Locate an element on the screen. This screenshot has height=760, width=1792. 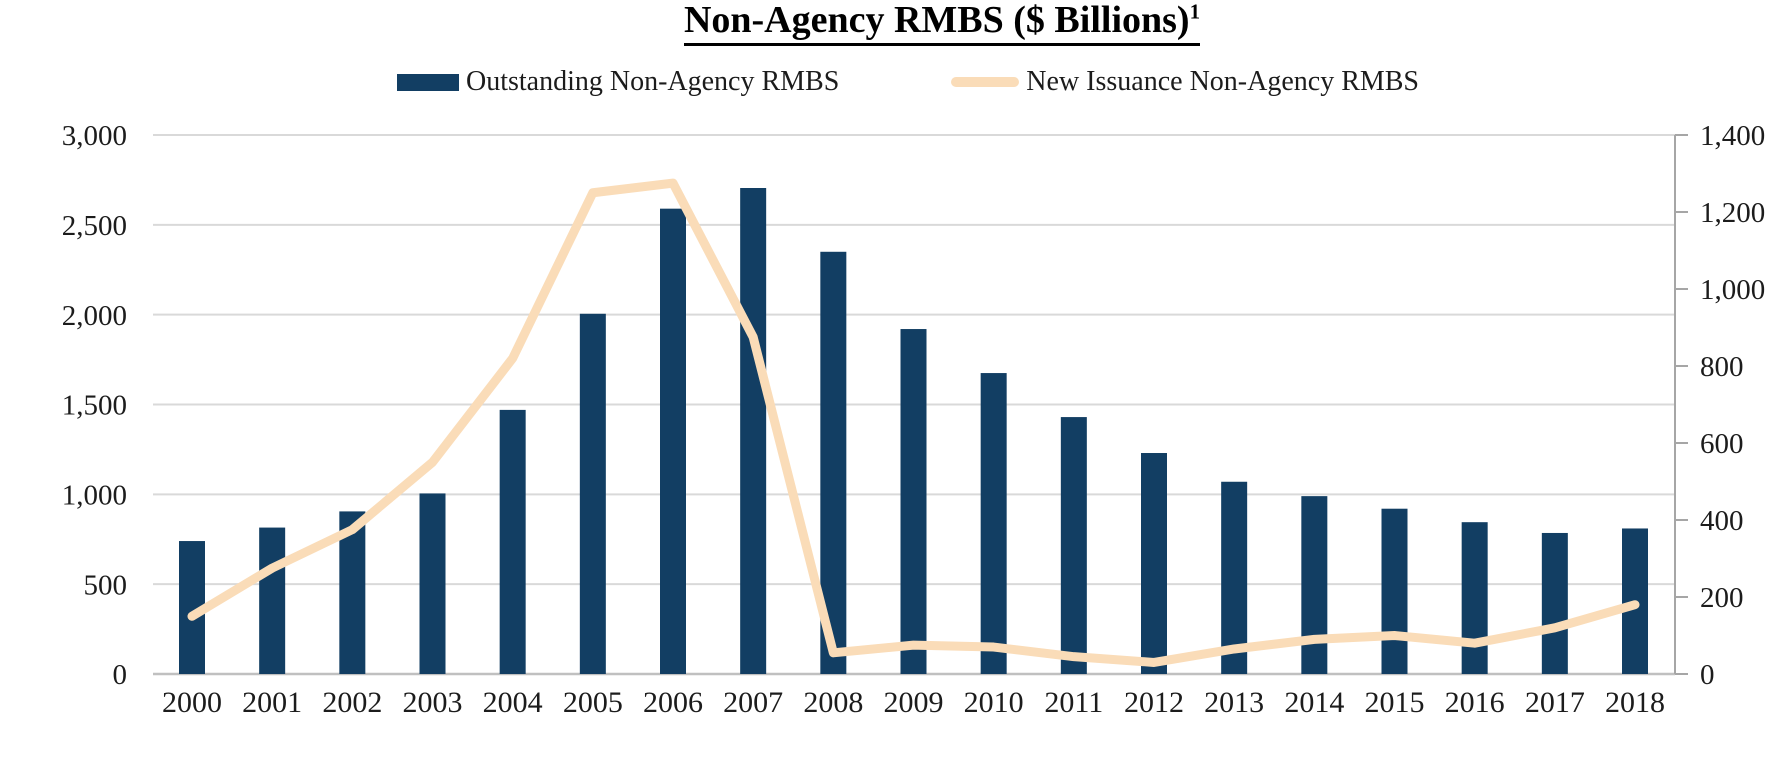
bar-2005 is located at coordinates (592, 493).